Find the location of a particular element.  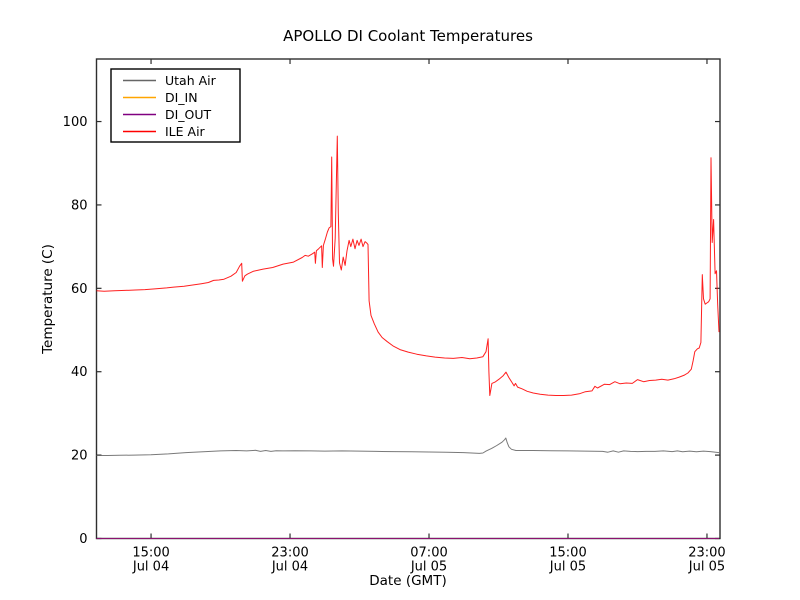

y-tick-label: 0 is located at coordinates (83, 539).